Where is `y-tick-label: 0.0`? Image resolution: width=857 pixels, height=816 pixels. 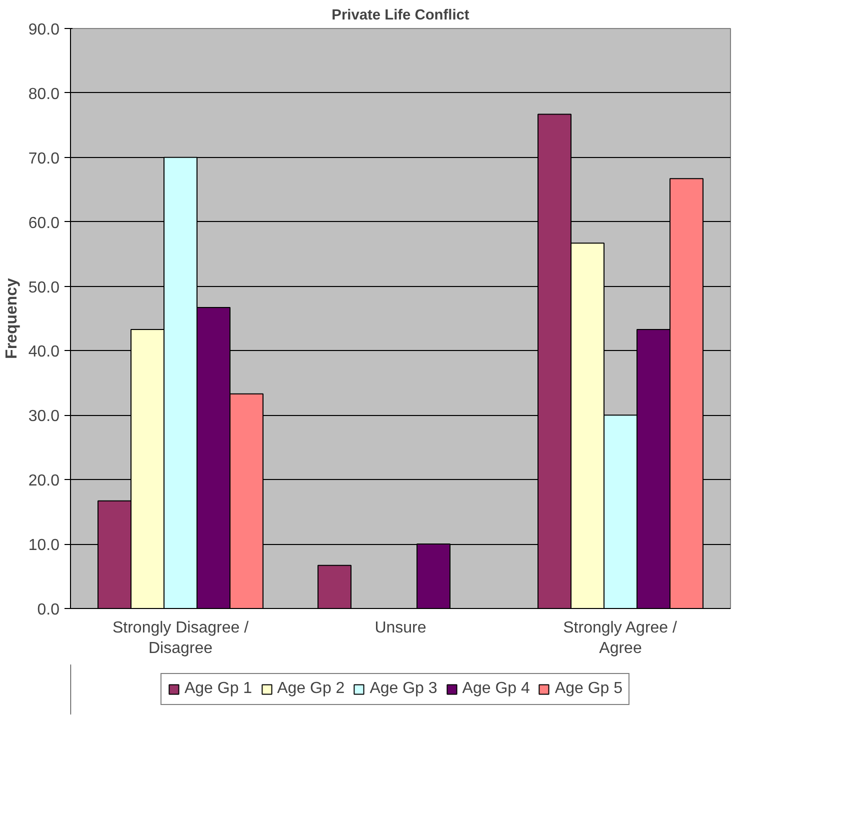 y-tick-label: 0.0 is located at coordinates (48, 610).